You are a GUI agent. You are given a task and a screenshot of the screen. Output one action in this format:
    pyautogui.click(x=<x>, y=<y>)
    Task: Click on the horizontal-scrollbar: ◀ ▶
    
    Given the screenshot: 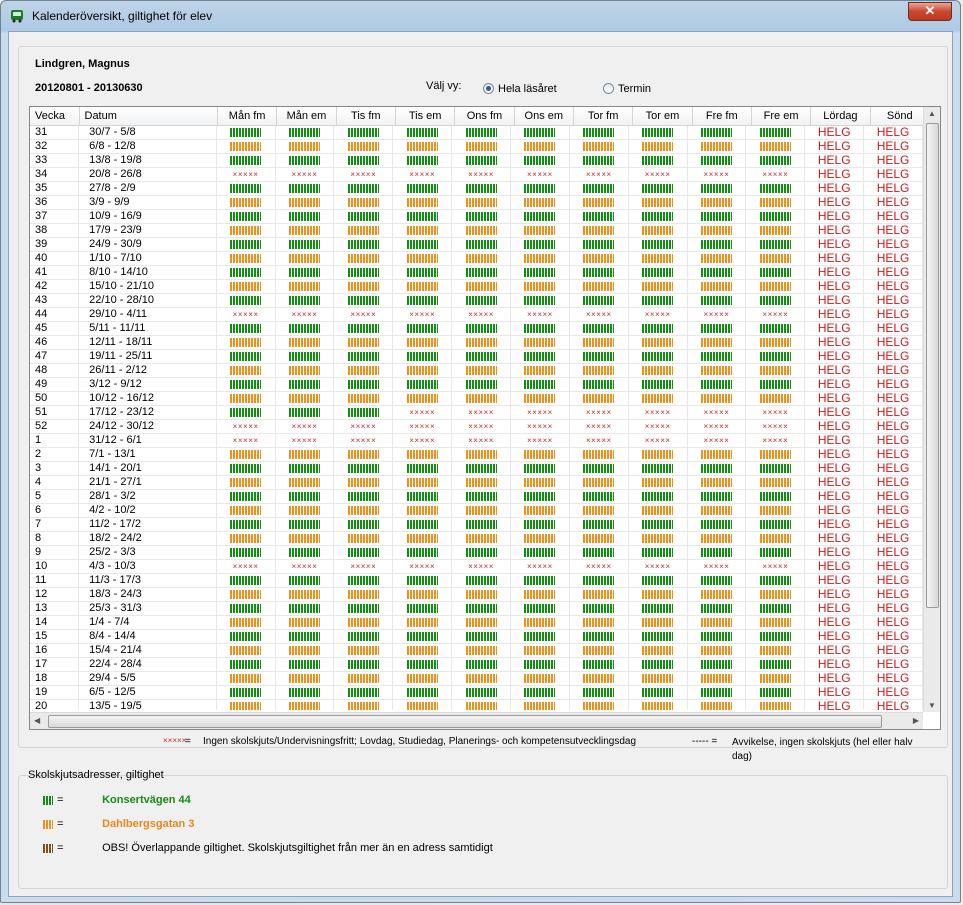 What is the action you would take?
    pyautogui.click(x=476, y=720)
    